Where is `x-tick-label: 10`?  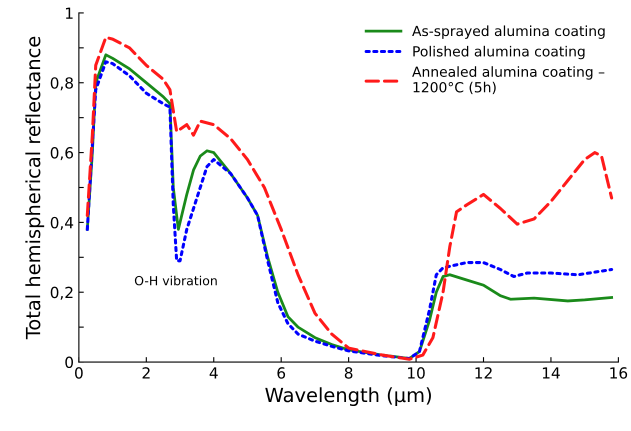 x-tick-label: 10 is located at coordinates (416, 373).